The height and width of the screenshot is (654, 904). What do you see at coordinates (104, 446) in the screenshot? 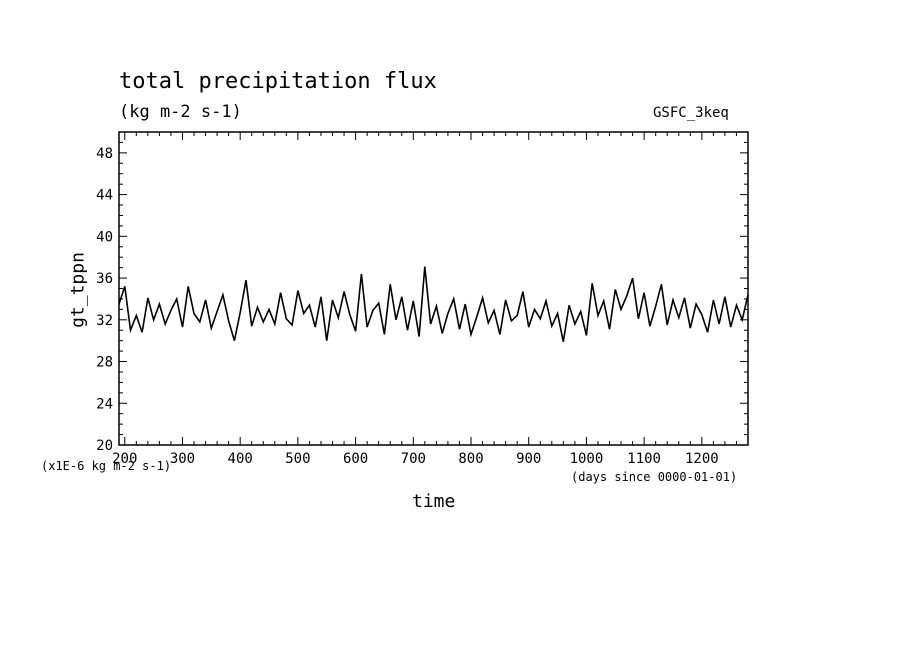
I see `y-tick-label: 20` at bounding box center [104, 446].